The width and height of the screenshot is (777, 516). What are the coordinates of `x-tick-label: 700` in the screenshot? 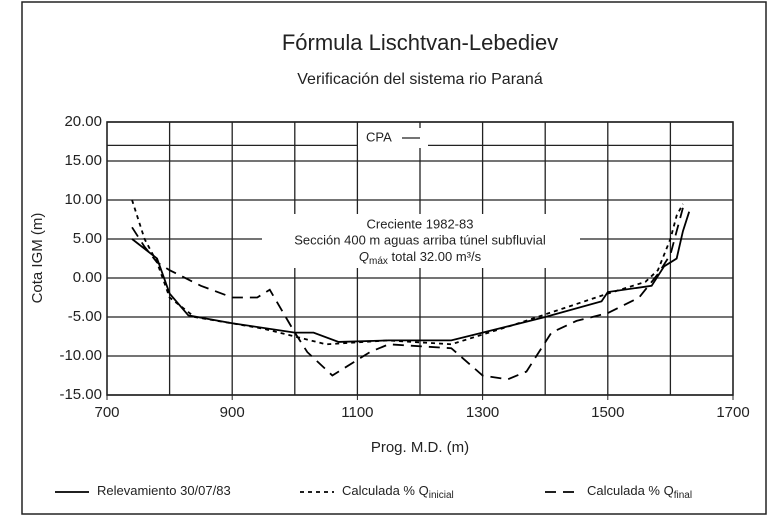 It's located at (106, 412).